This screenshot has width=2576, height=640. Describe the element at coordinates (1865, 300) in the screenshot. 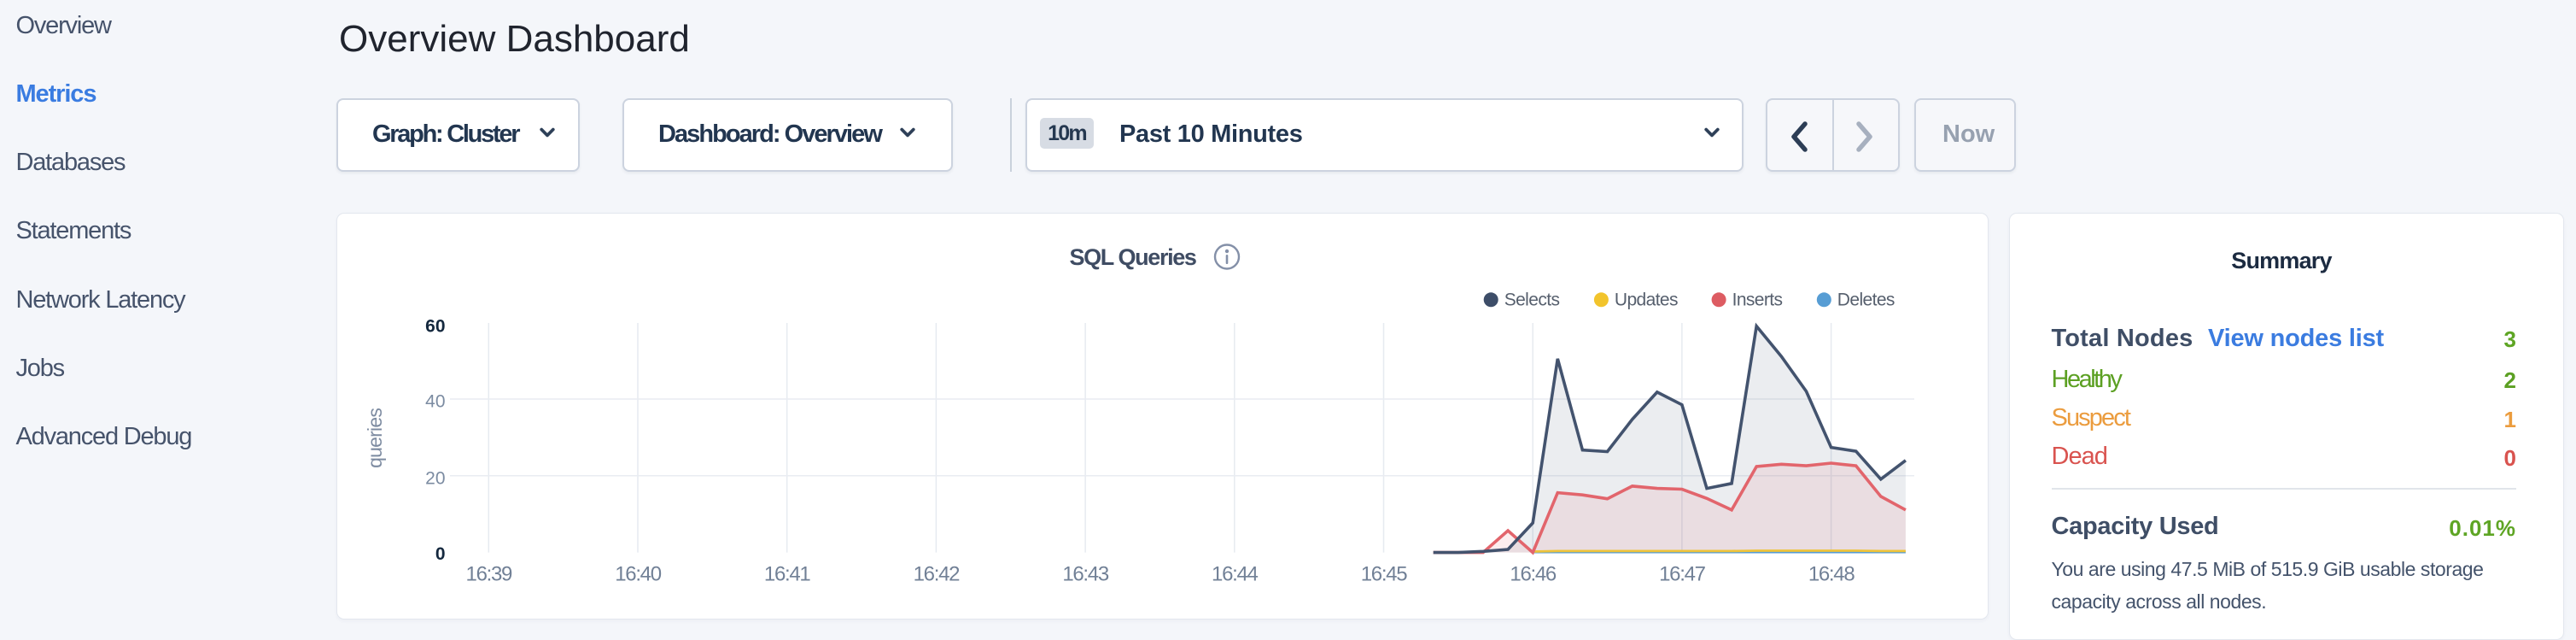

I see `svg-text: Deletes` at that location.